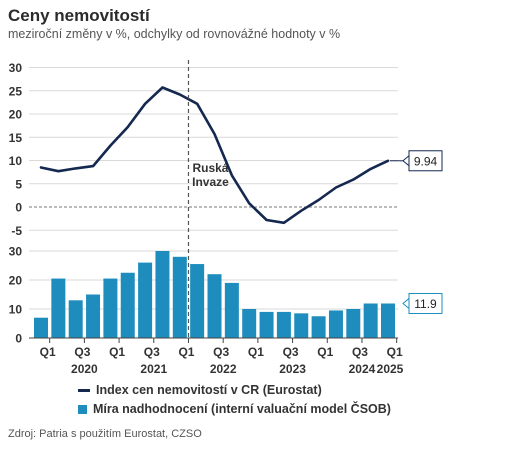 Image resolution: width=525 pixels, height=450 pixels. What do you see at coordinates (48, 352) in the screenshot?
I see `xtick-quarter-0: Q1` at bounding box center [48, 352].